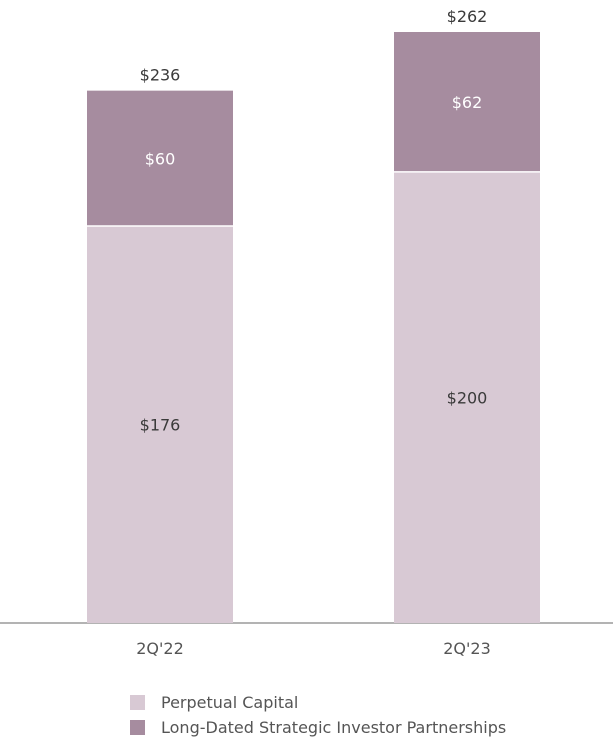 This screenshot has height=740, width=613. Describe the element at coordinates (467, 648) in the screenshot. I see `x-tick-label-2: 2Q'23` at that location.